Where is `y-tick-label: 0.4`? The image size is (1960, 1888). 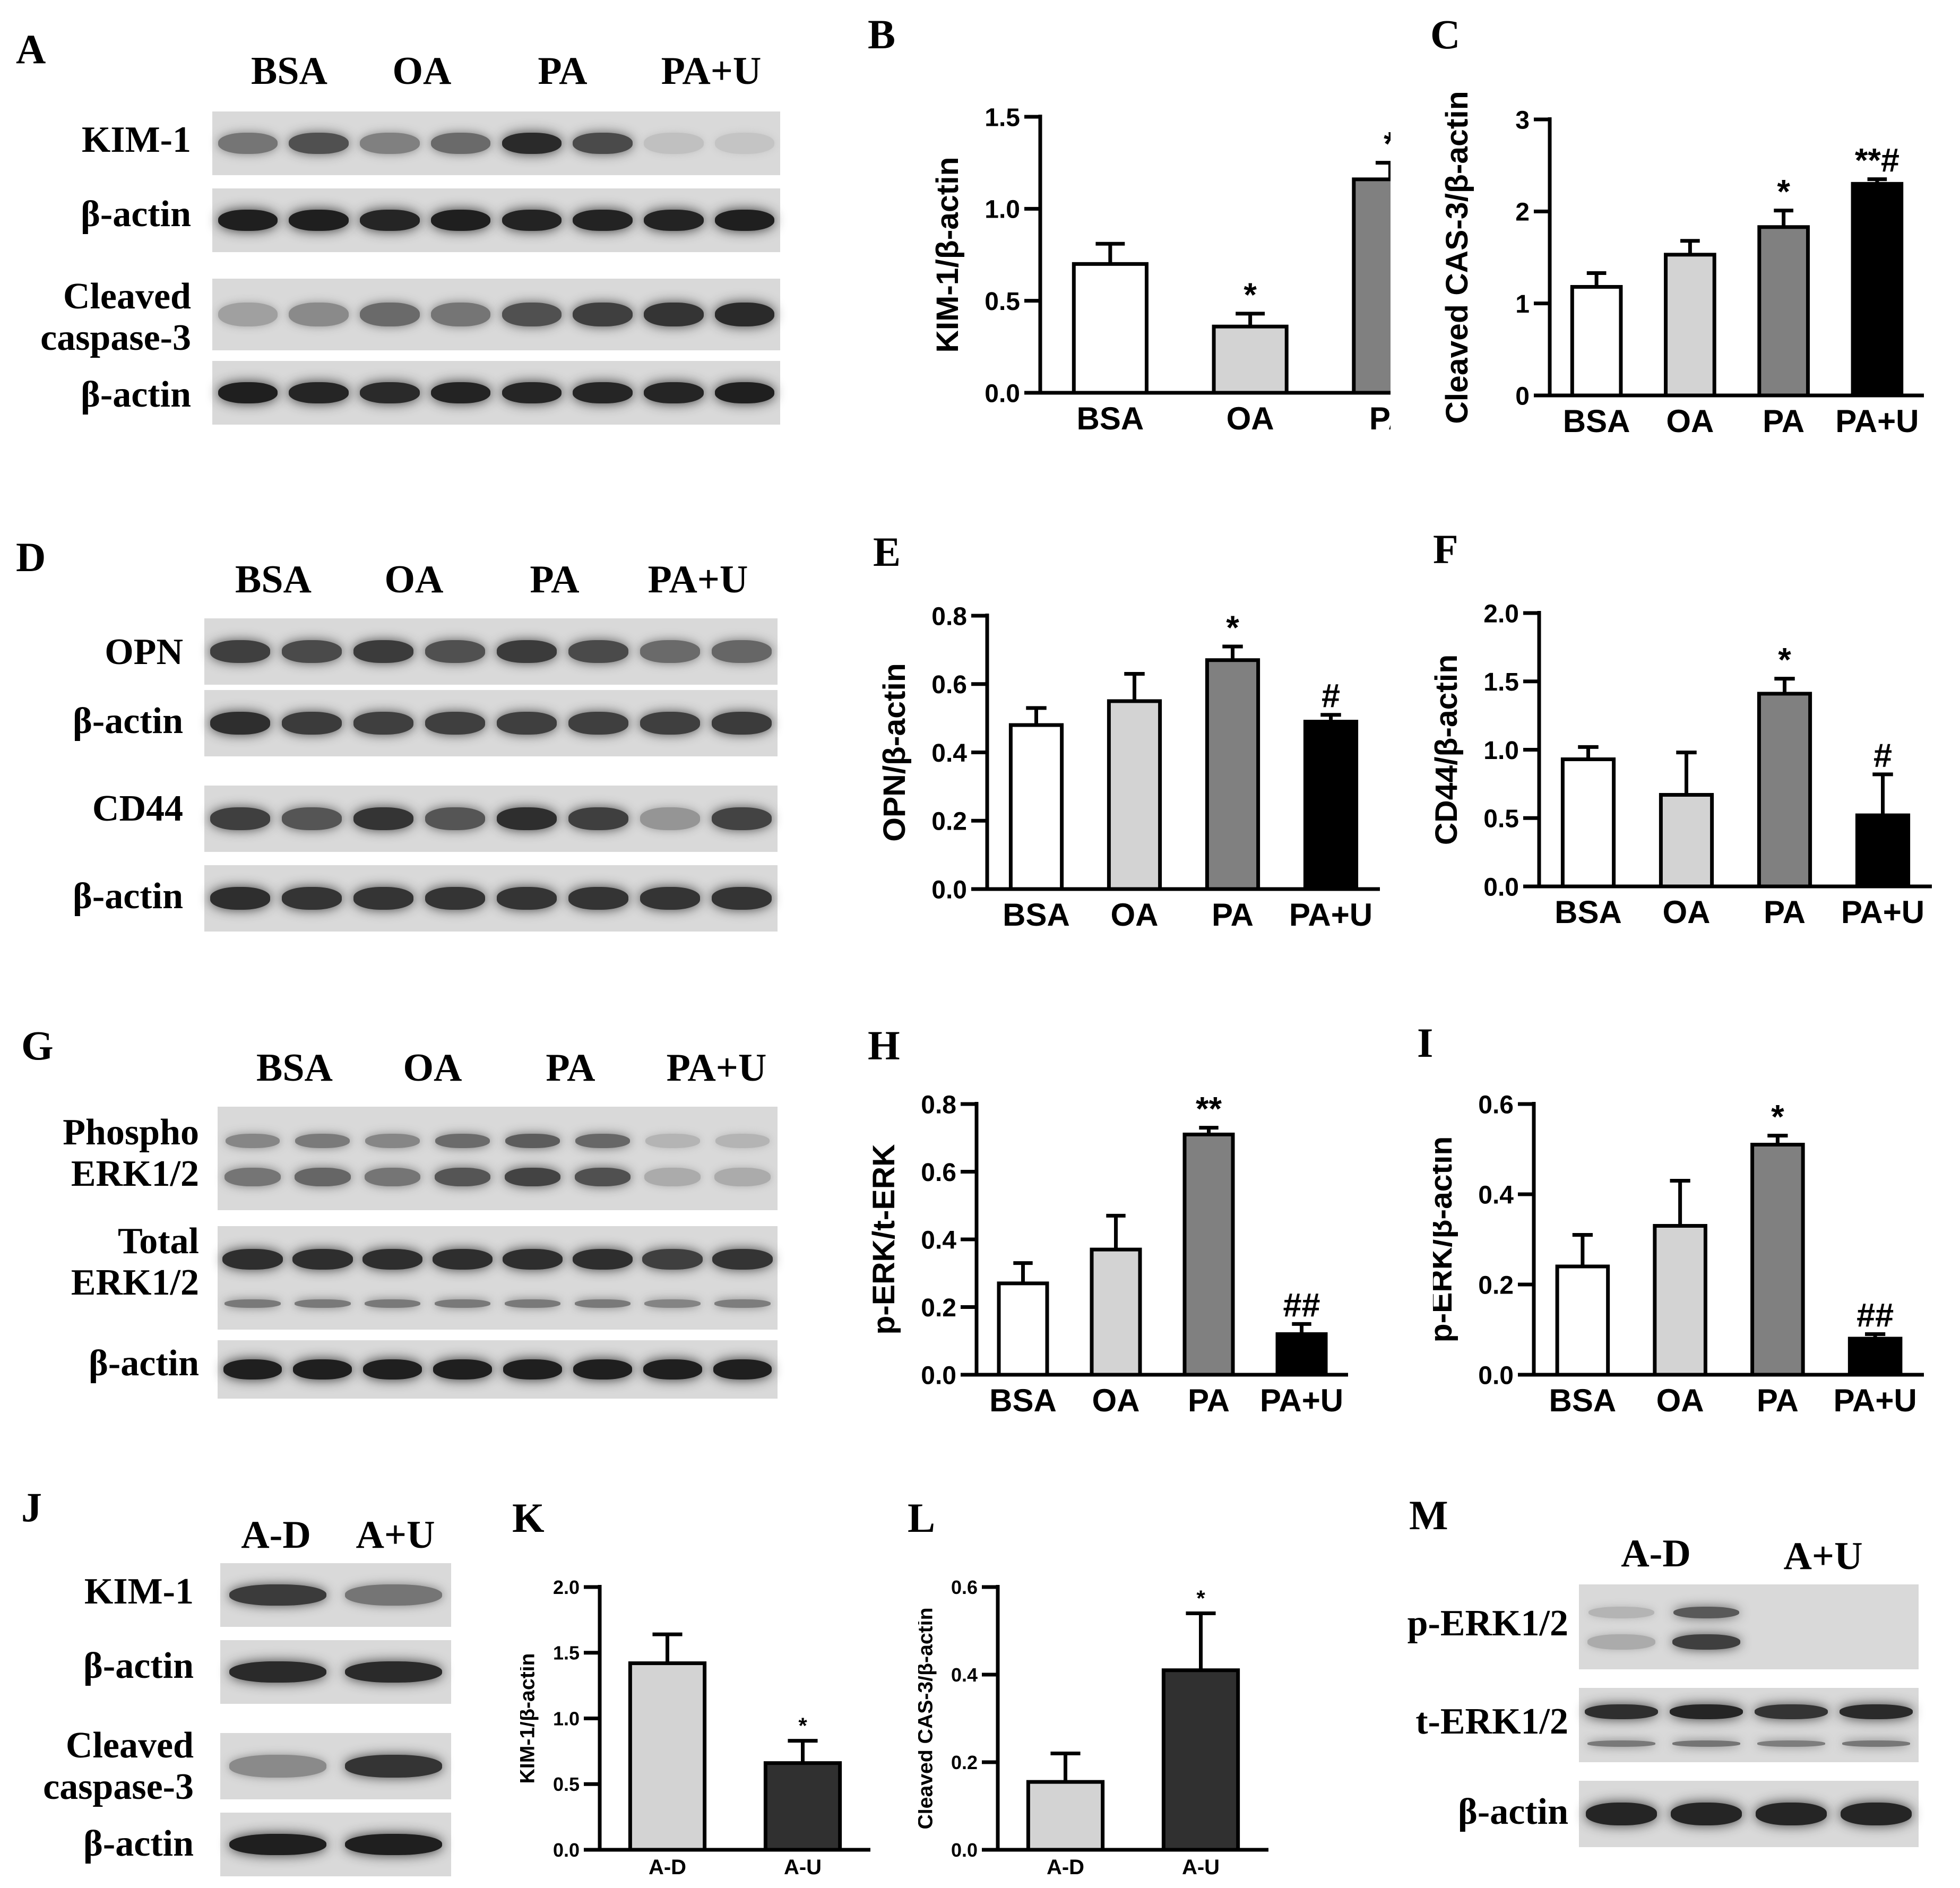
y-tick-label: 0.4 is located at coordinates (1496, 1195).